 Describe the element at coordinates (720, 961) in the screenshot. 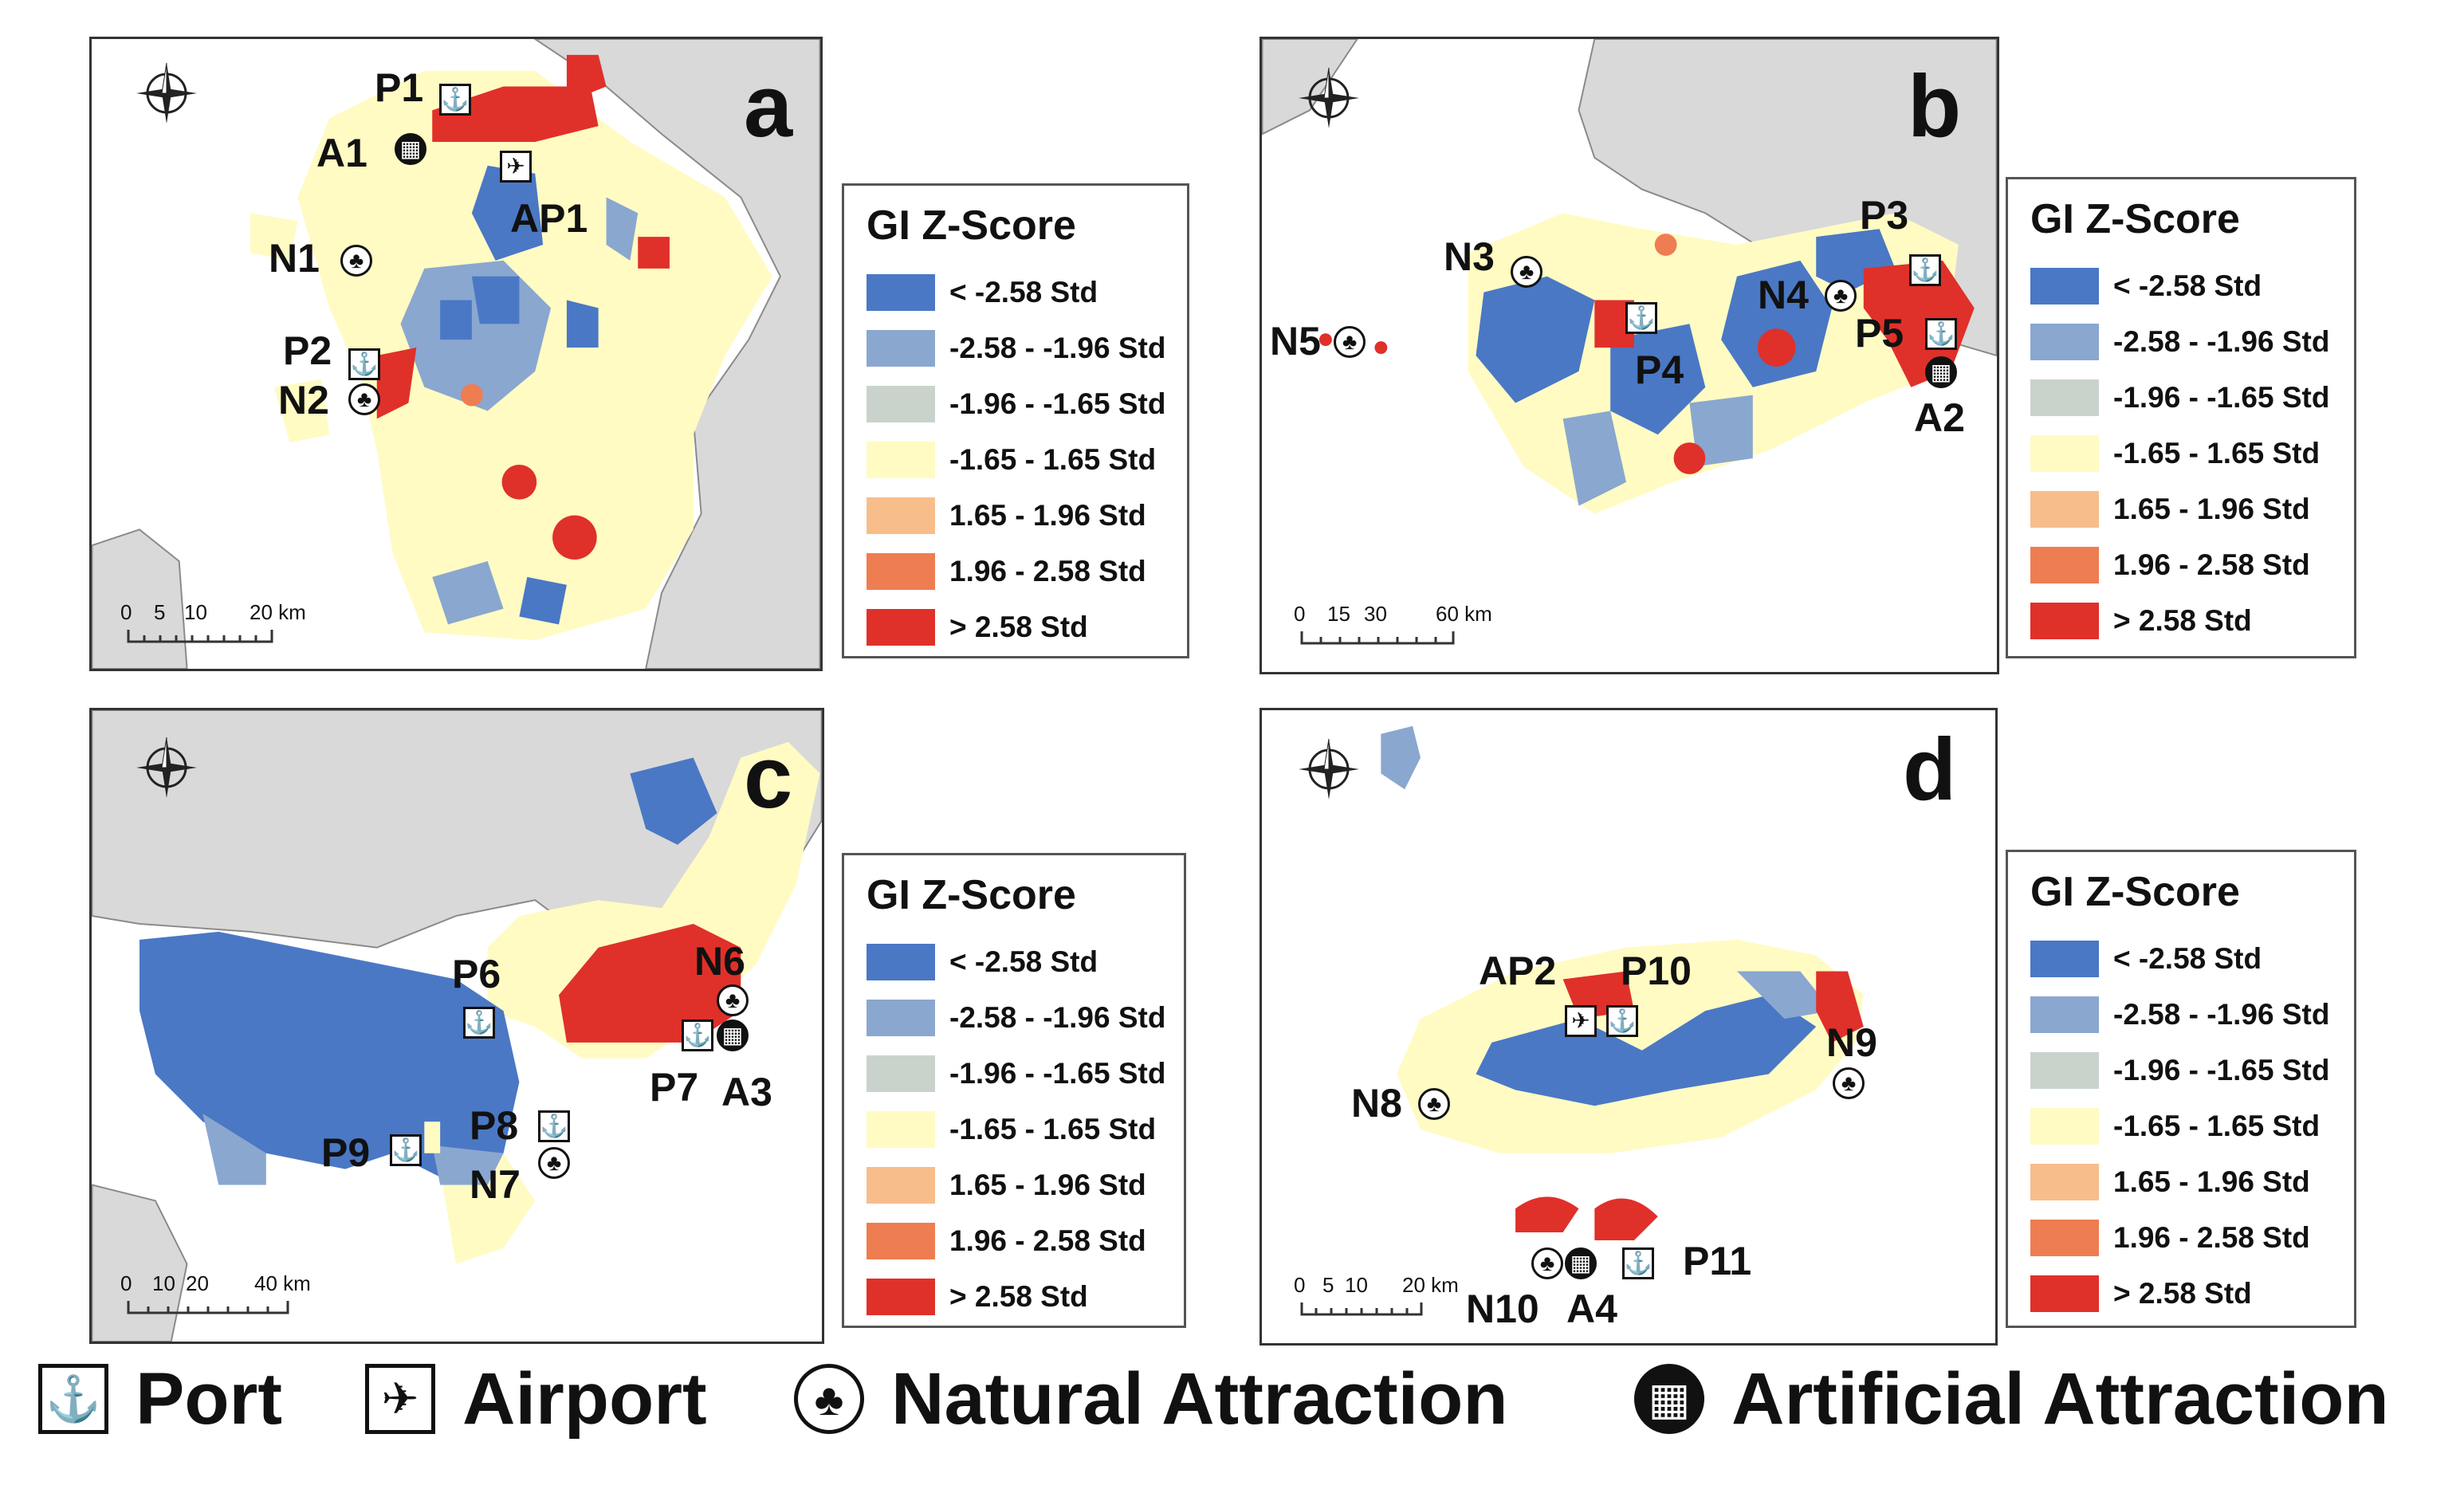

I see `poi-label-n6: N6` at that location.